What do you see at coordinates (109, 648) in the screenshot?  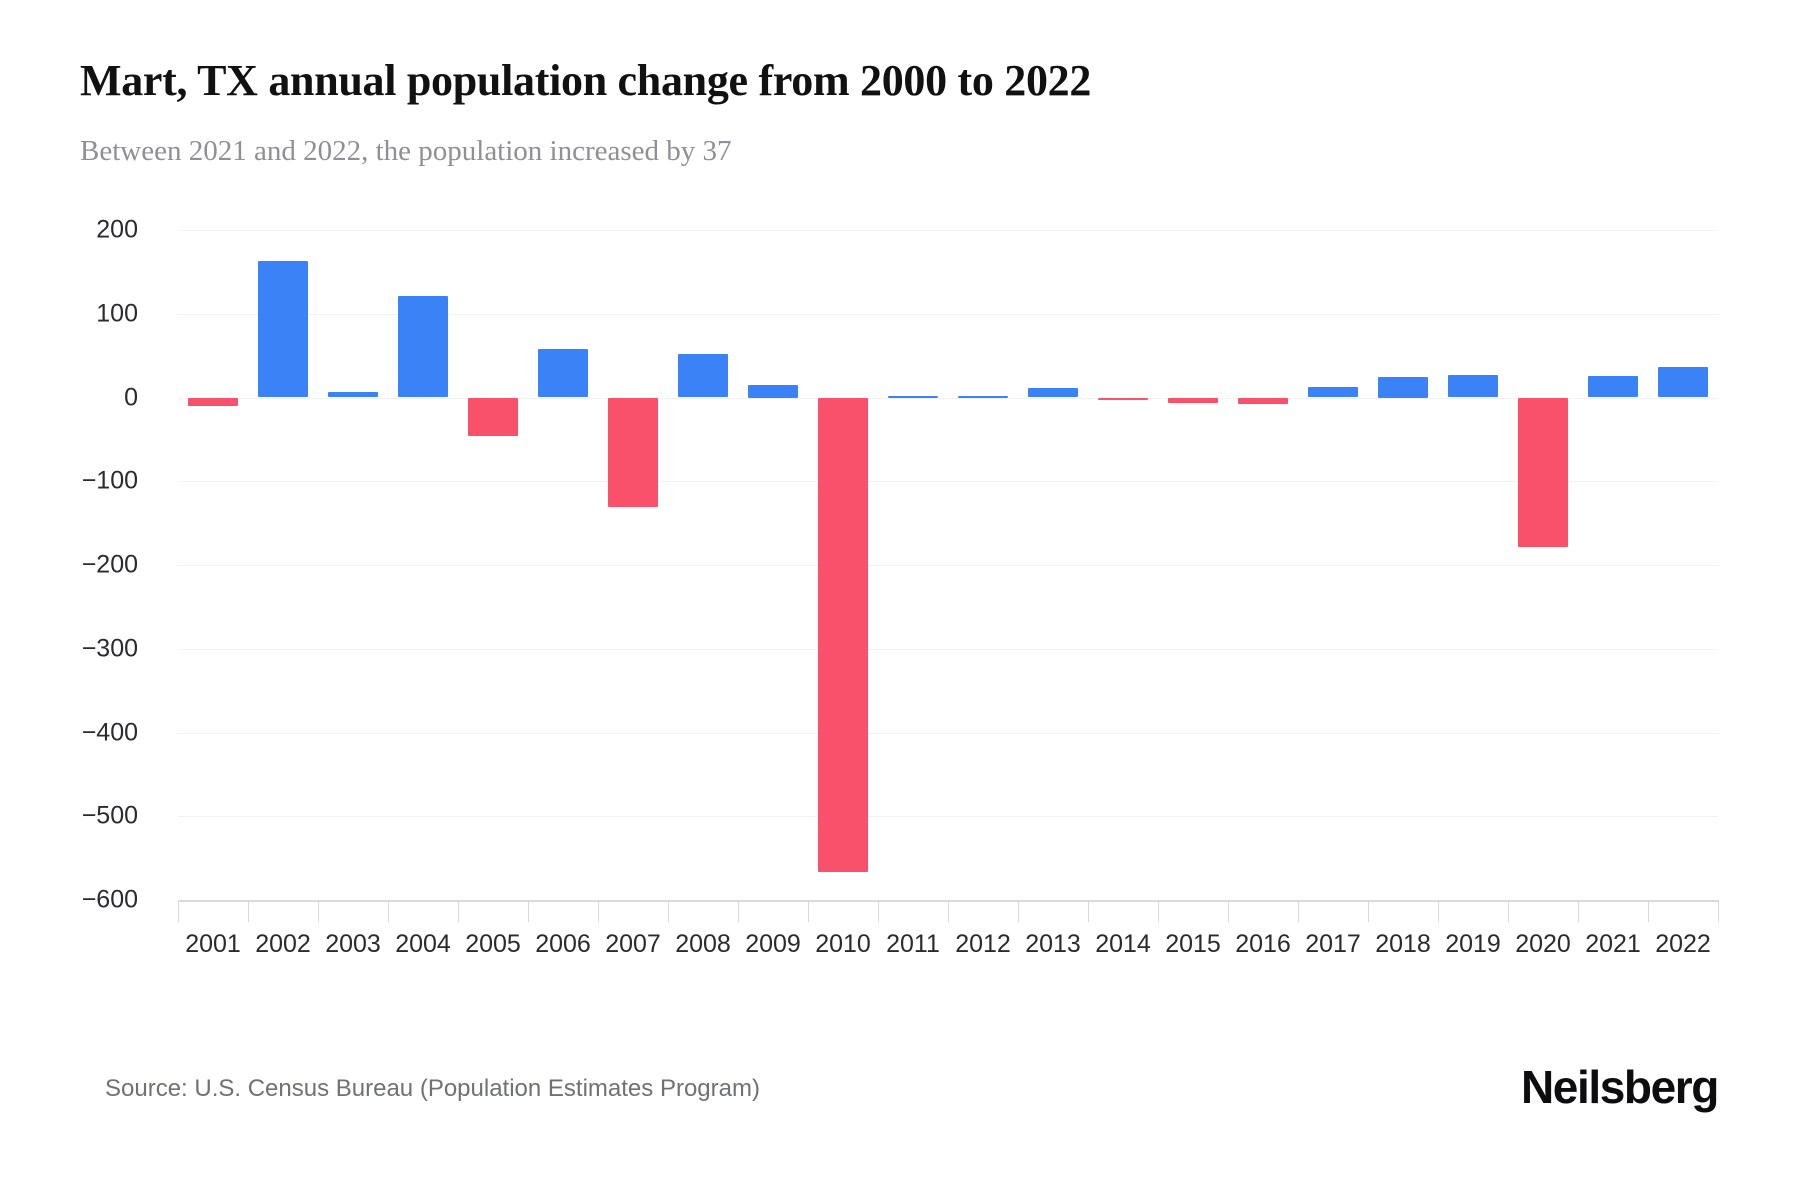 I see `y-axis-tick-label: −300` at bounding box center [109, 648].